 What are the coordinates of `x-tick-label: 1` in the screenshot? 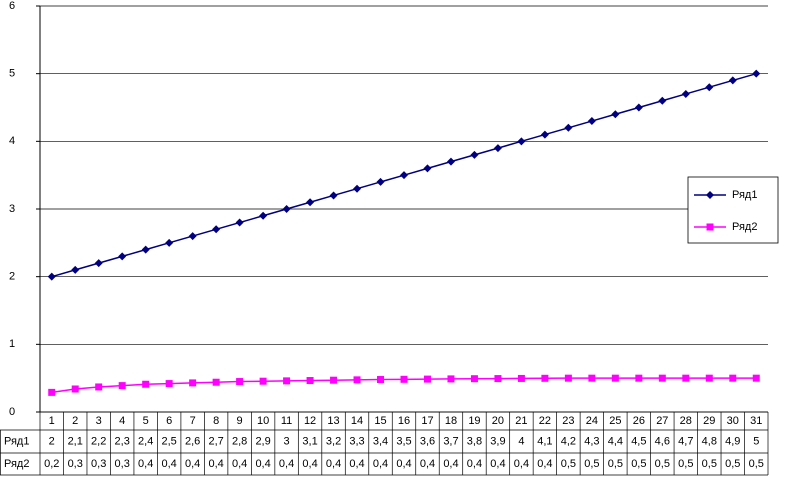 It's located at (52, 421).